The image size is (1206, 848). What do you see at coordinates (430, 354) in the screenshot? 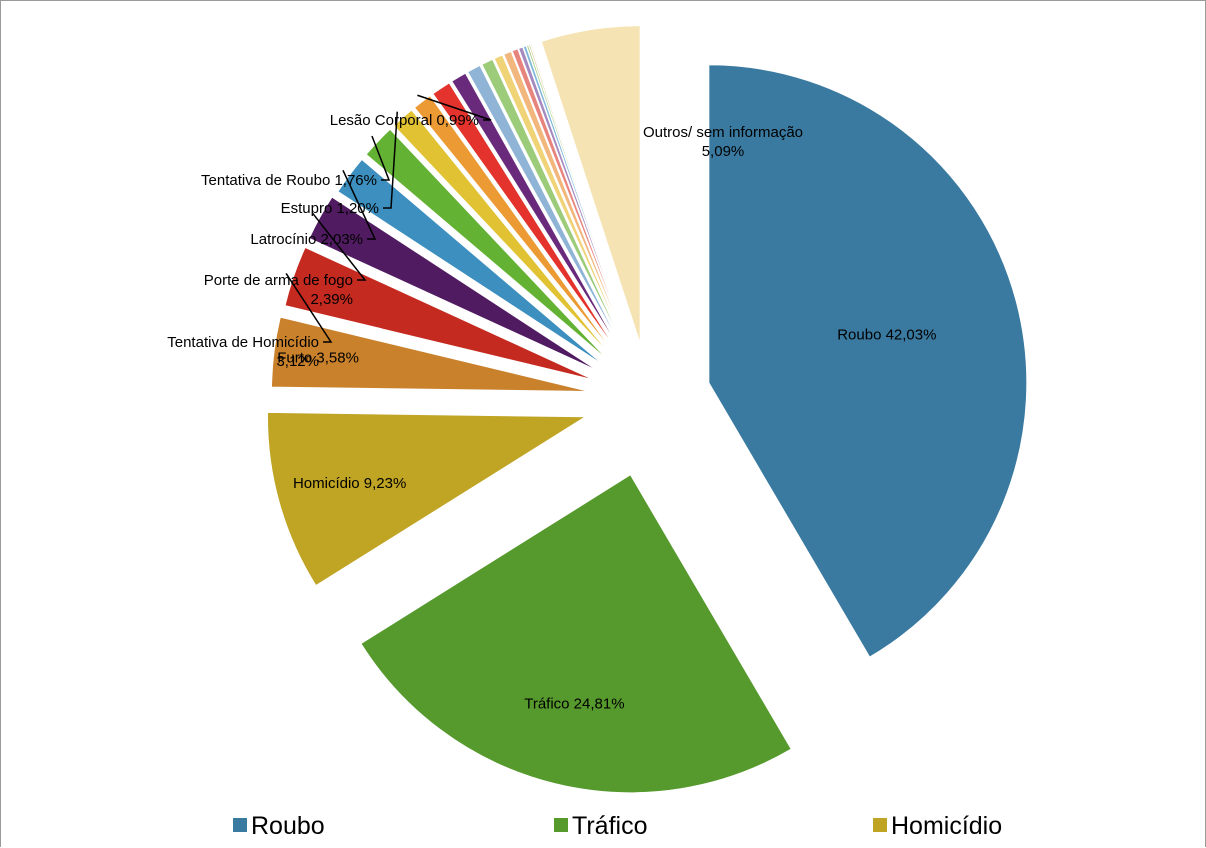
I see `slice-furto` at bounding box center [430, 354].